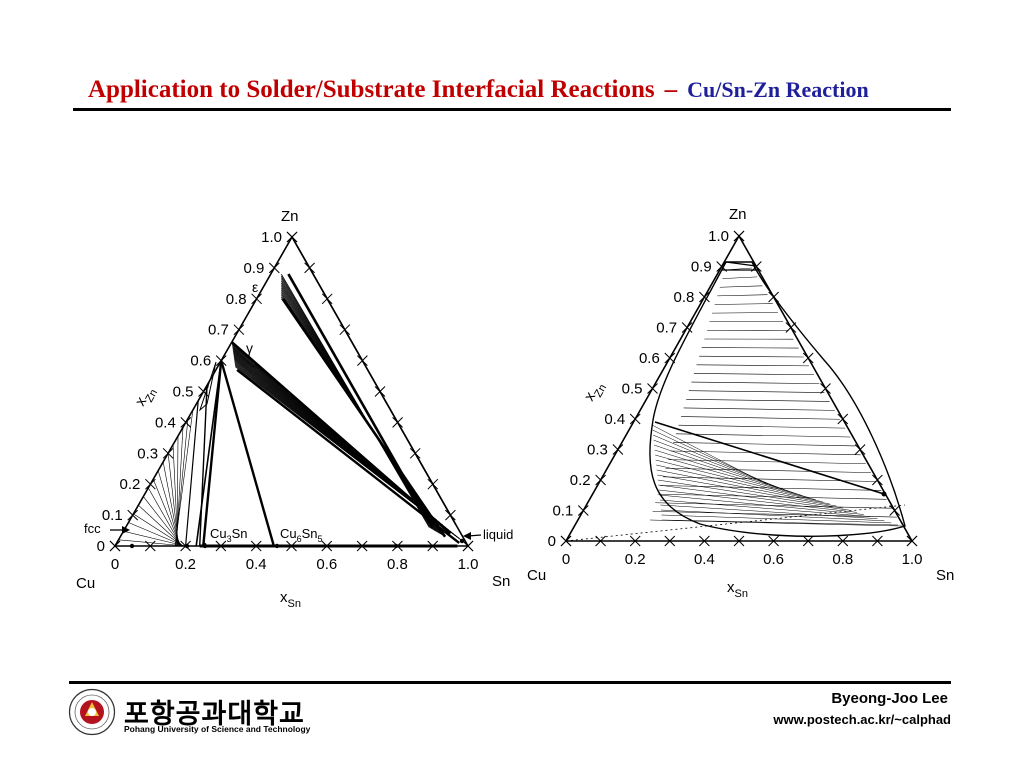 The image size is (1024, 768). What do you see at coordinates (769, 458) in the screenshot?
I see `phase-boundary` at bounding box center [769, 458].